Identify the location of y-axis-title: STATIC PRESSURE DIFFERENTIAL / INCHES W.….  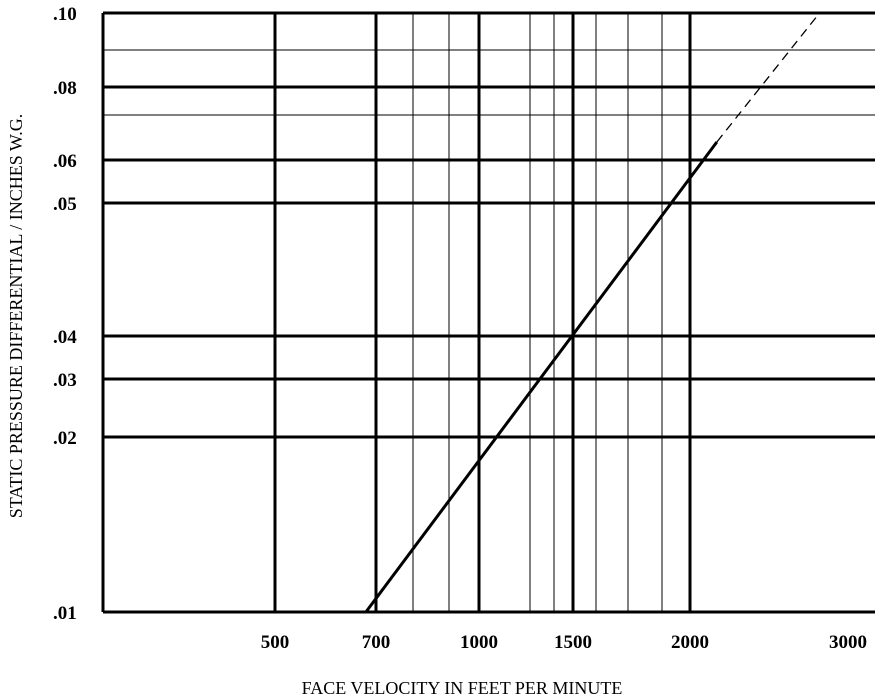
(16, 316).